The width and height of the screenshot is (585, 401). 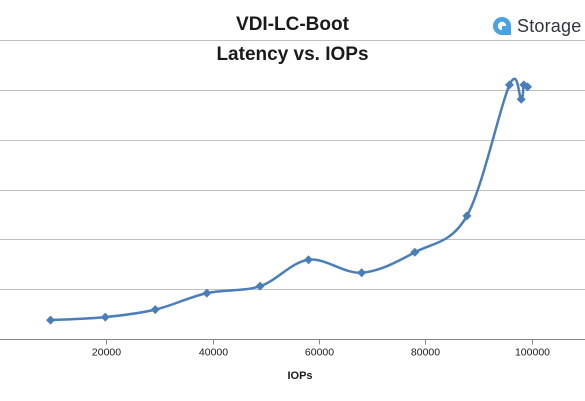 What do you see at coordinates (532, 353) in the screenshot?
I see `x-tick-label: 100000` at bounding box center [532, 353].